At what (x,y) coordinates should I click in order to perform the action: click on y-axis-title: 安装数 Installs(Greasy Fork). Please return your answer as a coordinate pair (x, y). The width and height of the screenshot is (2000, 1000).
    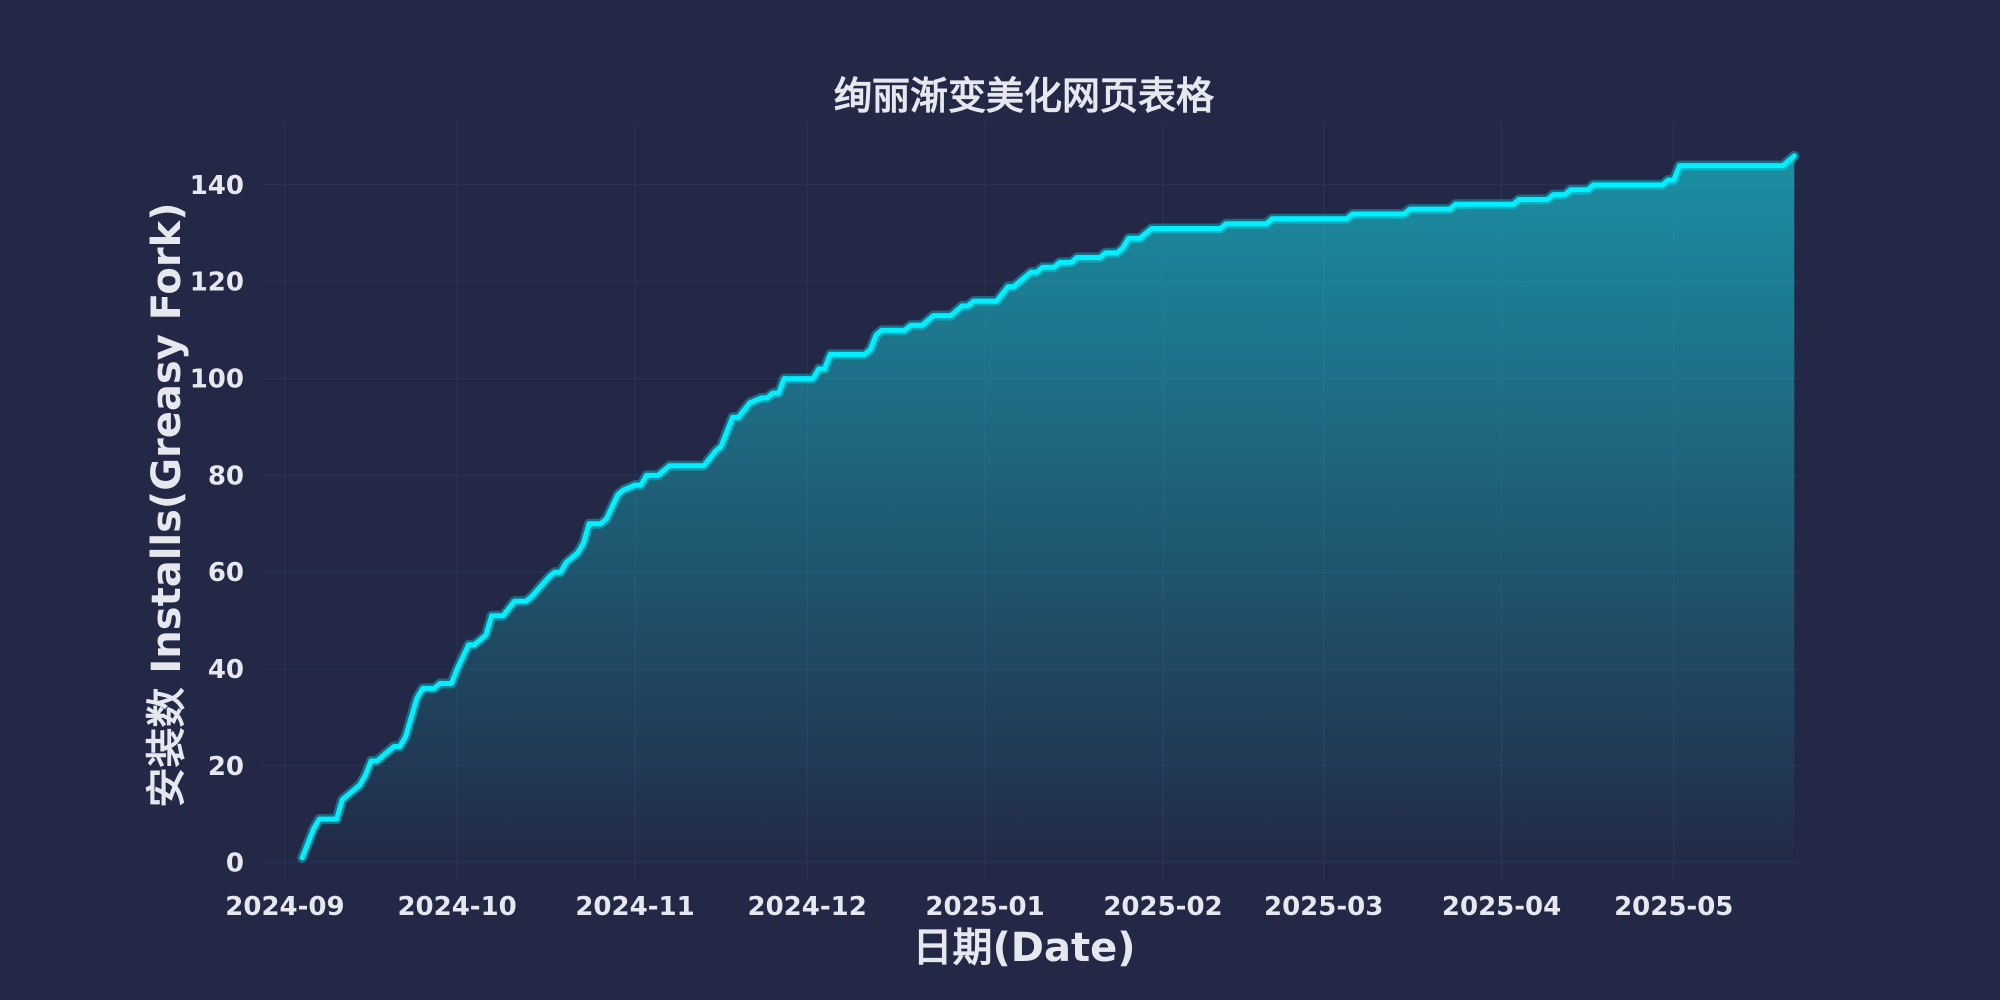
    Looking at the image, I should click on (167, 505).